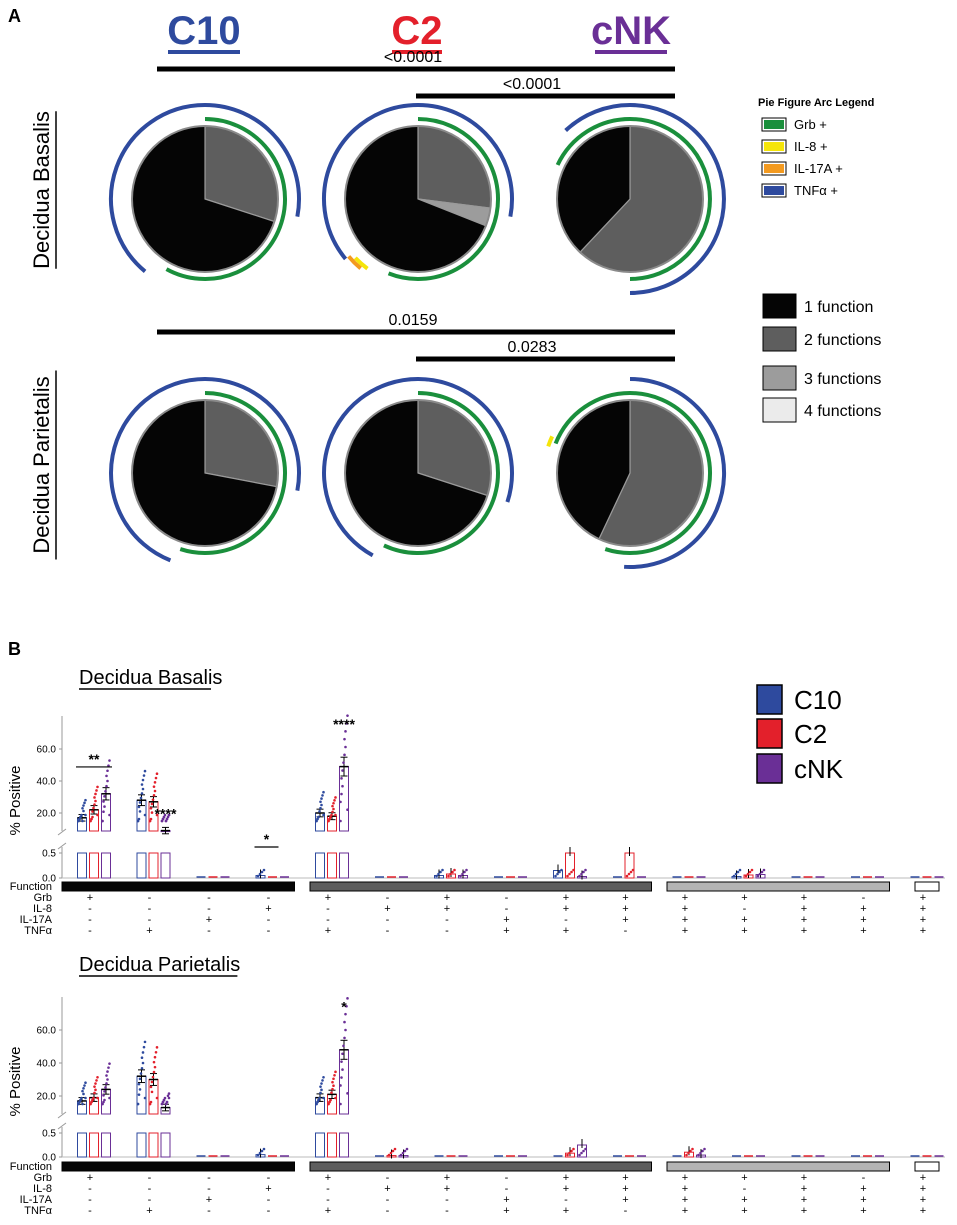 This screenshot has height=1225, width=957. Describe the element at coordinates (332, 865) in the screenshot. I see `bar-c2-lower` at that location.